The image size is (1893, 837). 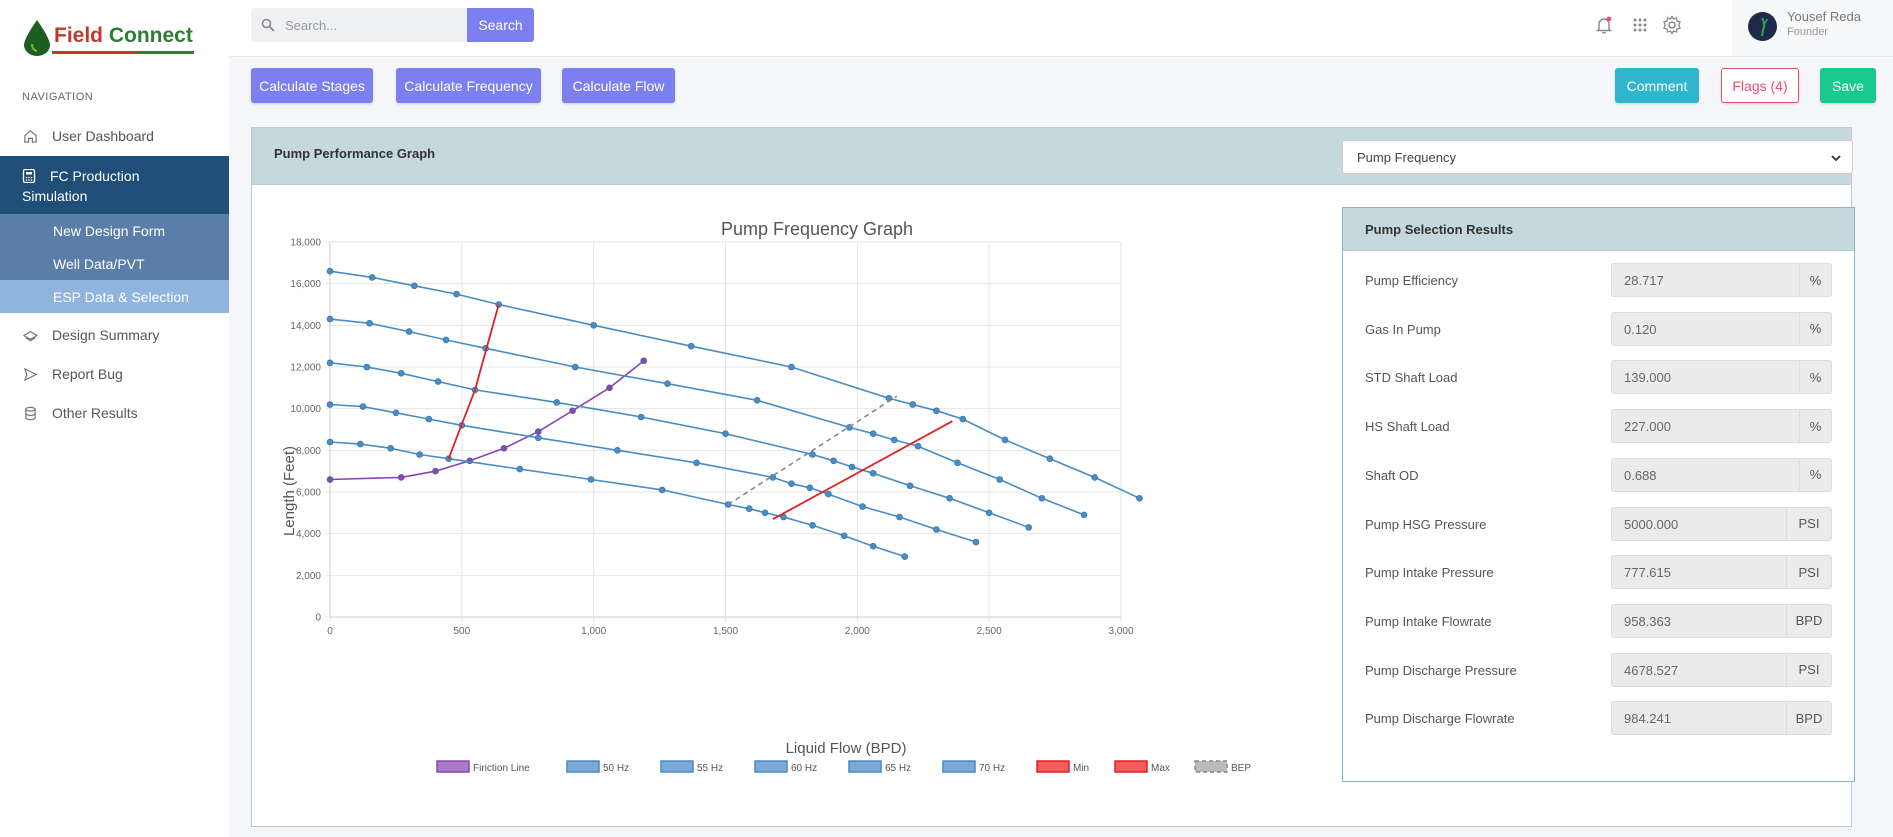 I want to click on sidebar-item-fc-production-simulation: FC Production Simulation, so click(x=114, y=185).